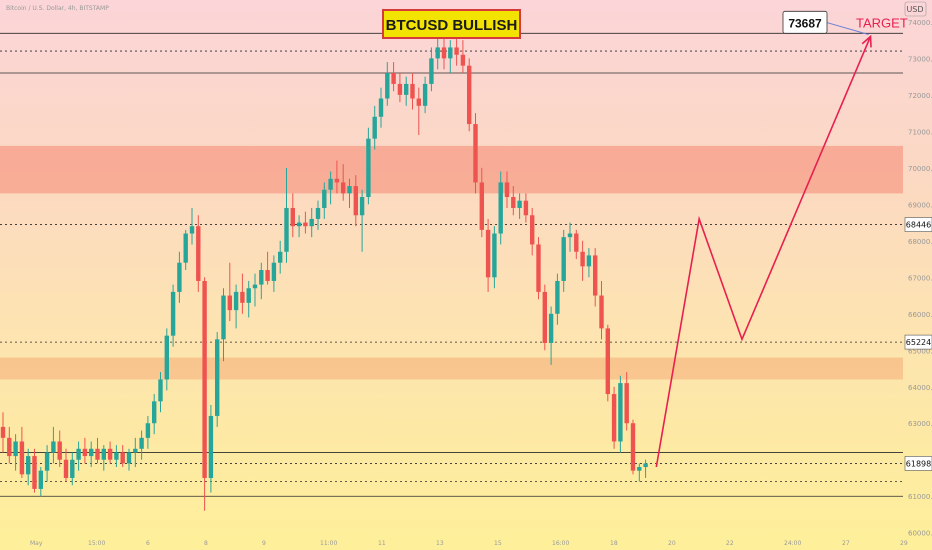 The height and width of the screenshot is (550, 932). What do you see at coordinates (915, 9) in the screenshot?
I see `currency-box` at bounding box center [915, 9].